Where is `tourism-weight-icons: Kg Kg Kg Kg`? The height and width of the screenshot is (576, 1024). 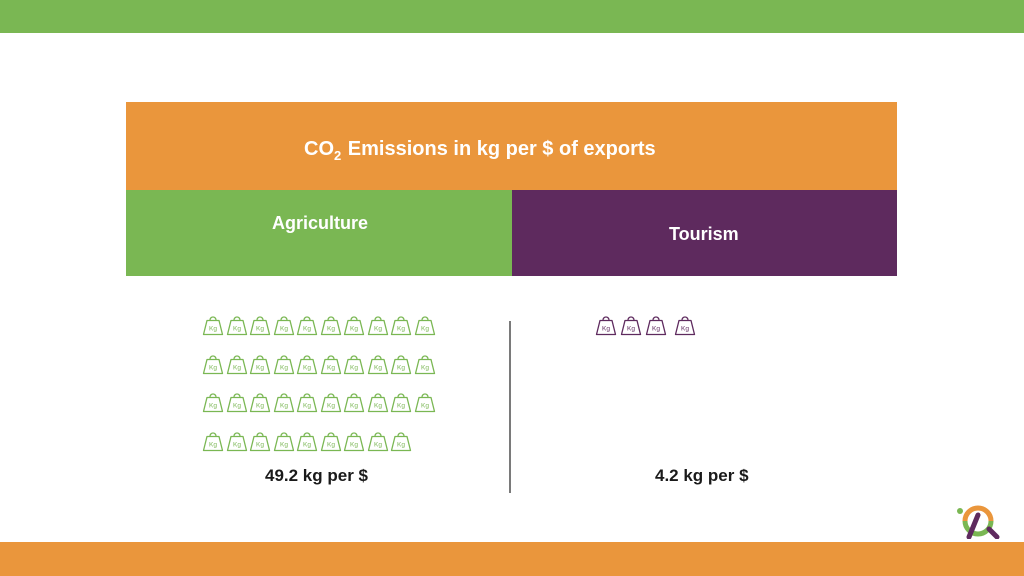
tourism-weight-icons: Kg Kg Kg Kg is located at coordinates (650, 333).